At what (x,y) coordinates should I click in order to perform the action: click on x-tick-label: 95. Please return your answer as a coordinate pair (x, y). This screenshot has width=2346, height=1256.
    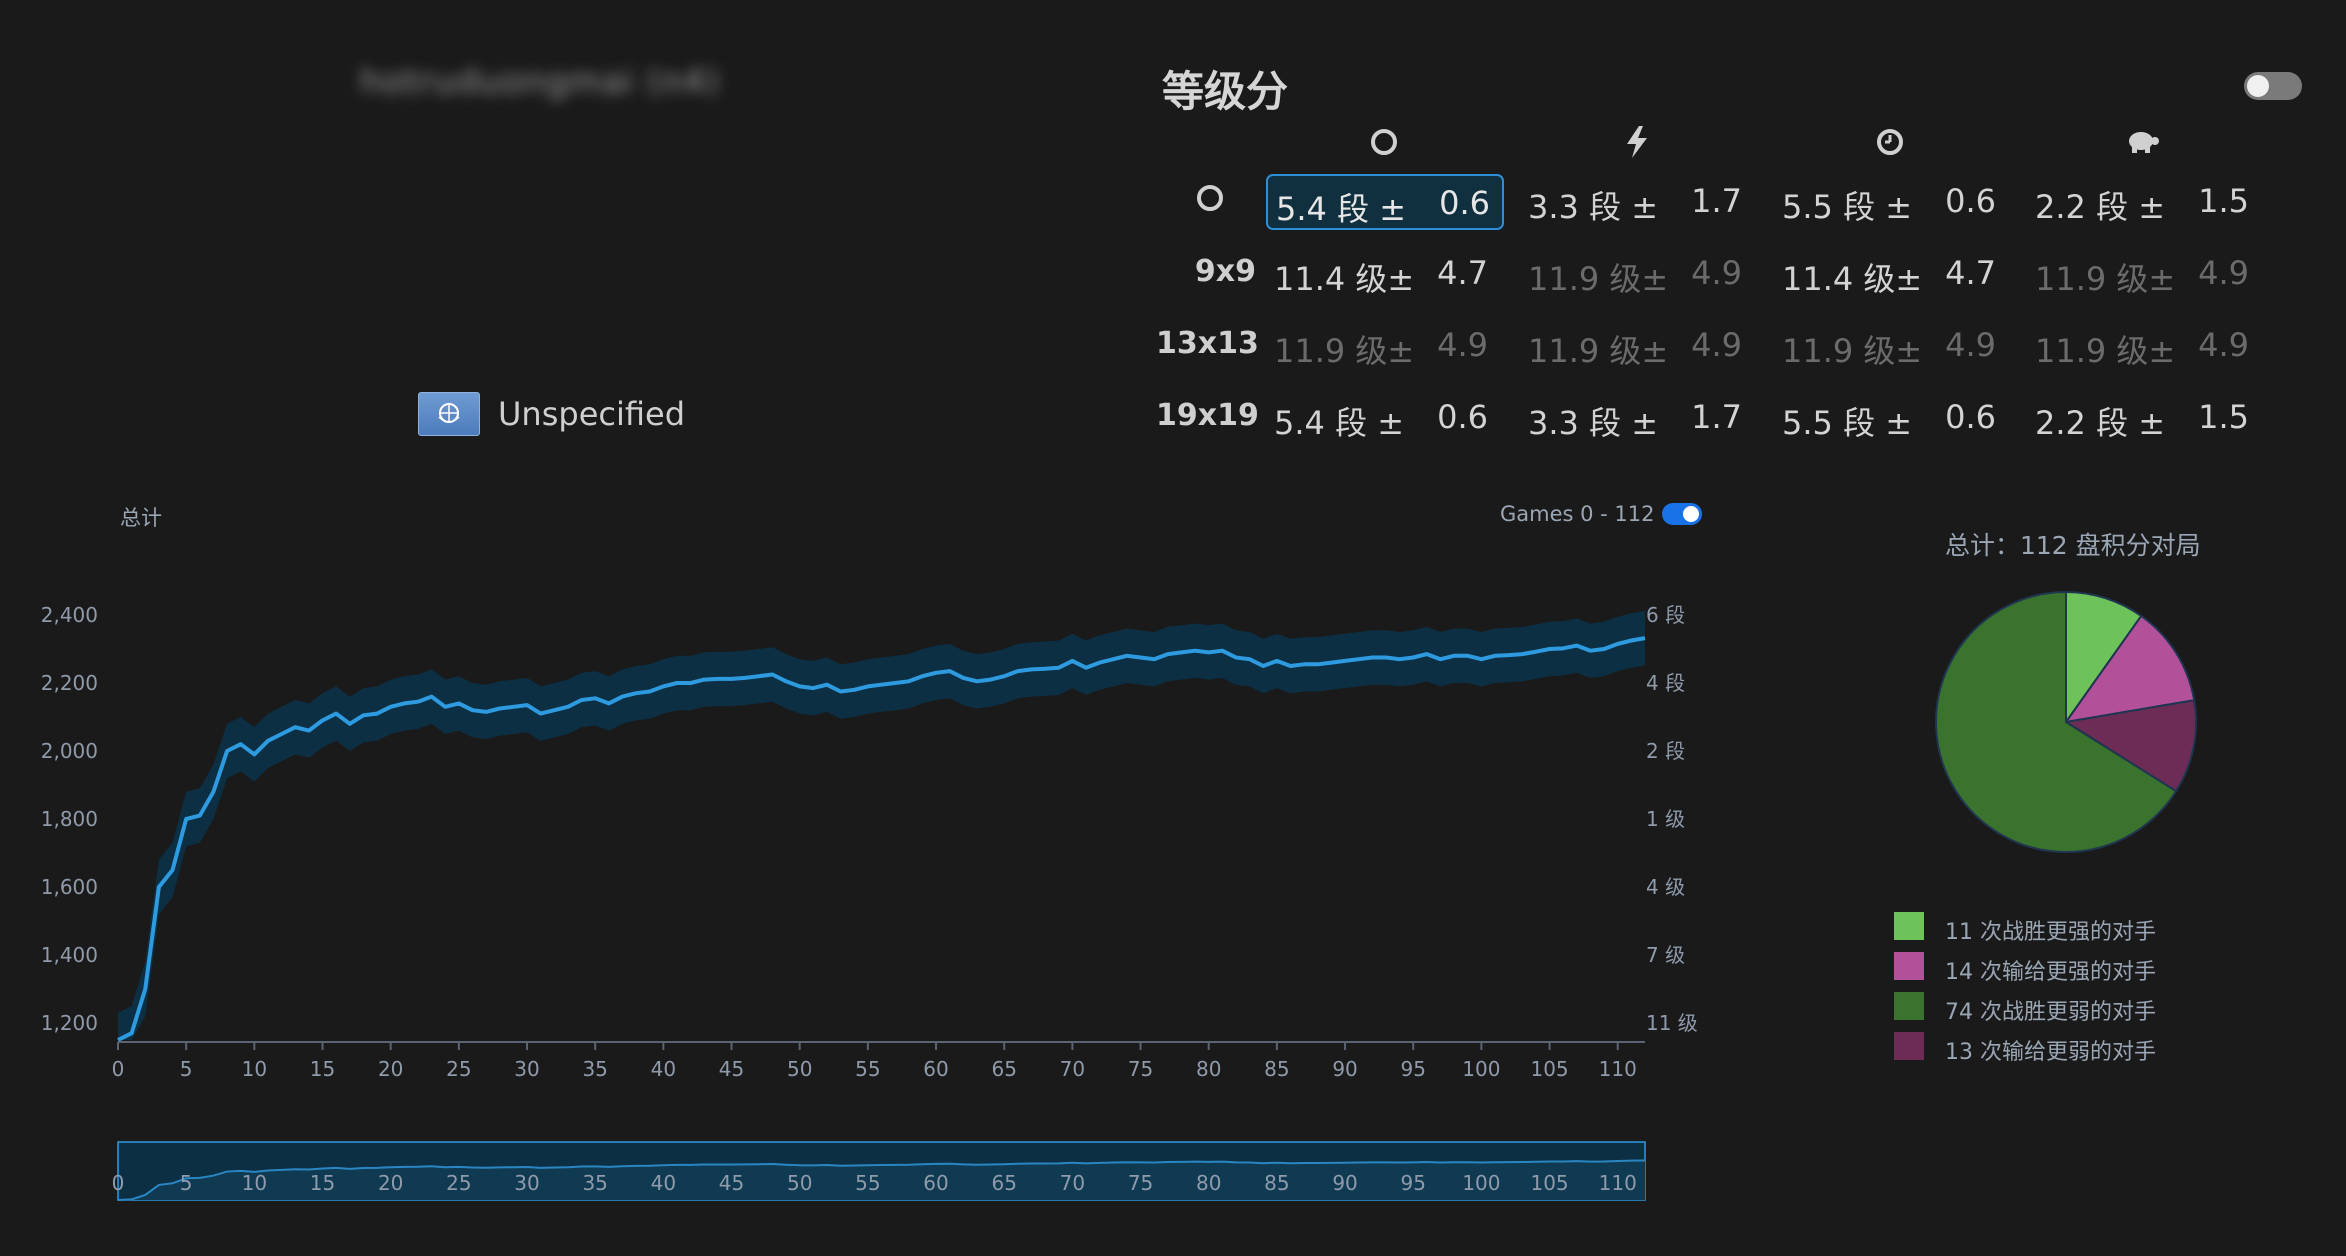
    Looking at the image, I should click on (1412, 1069).